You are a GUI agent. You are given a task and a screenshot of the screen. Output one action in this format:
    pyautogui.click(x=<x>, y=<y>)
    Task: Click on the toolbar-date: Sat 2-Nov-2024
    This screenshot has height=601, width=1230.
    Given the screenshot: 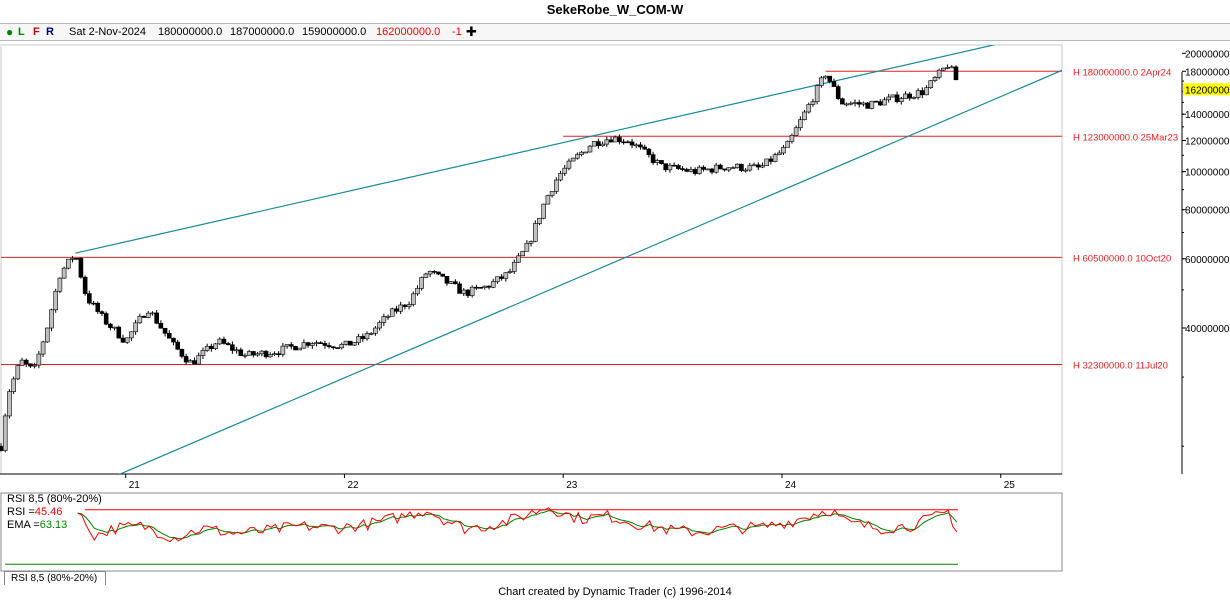 What is the action you would take?
    pyautogui.click(x=108, y=32)
    